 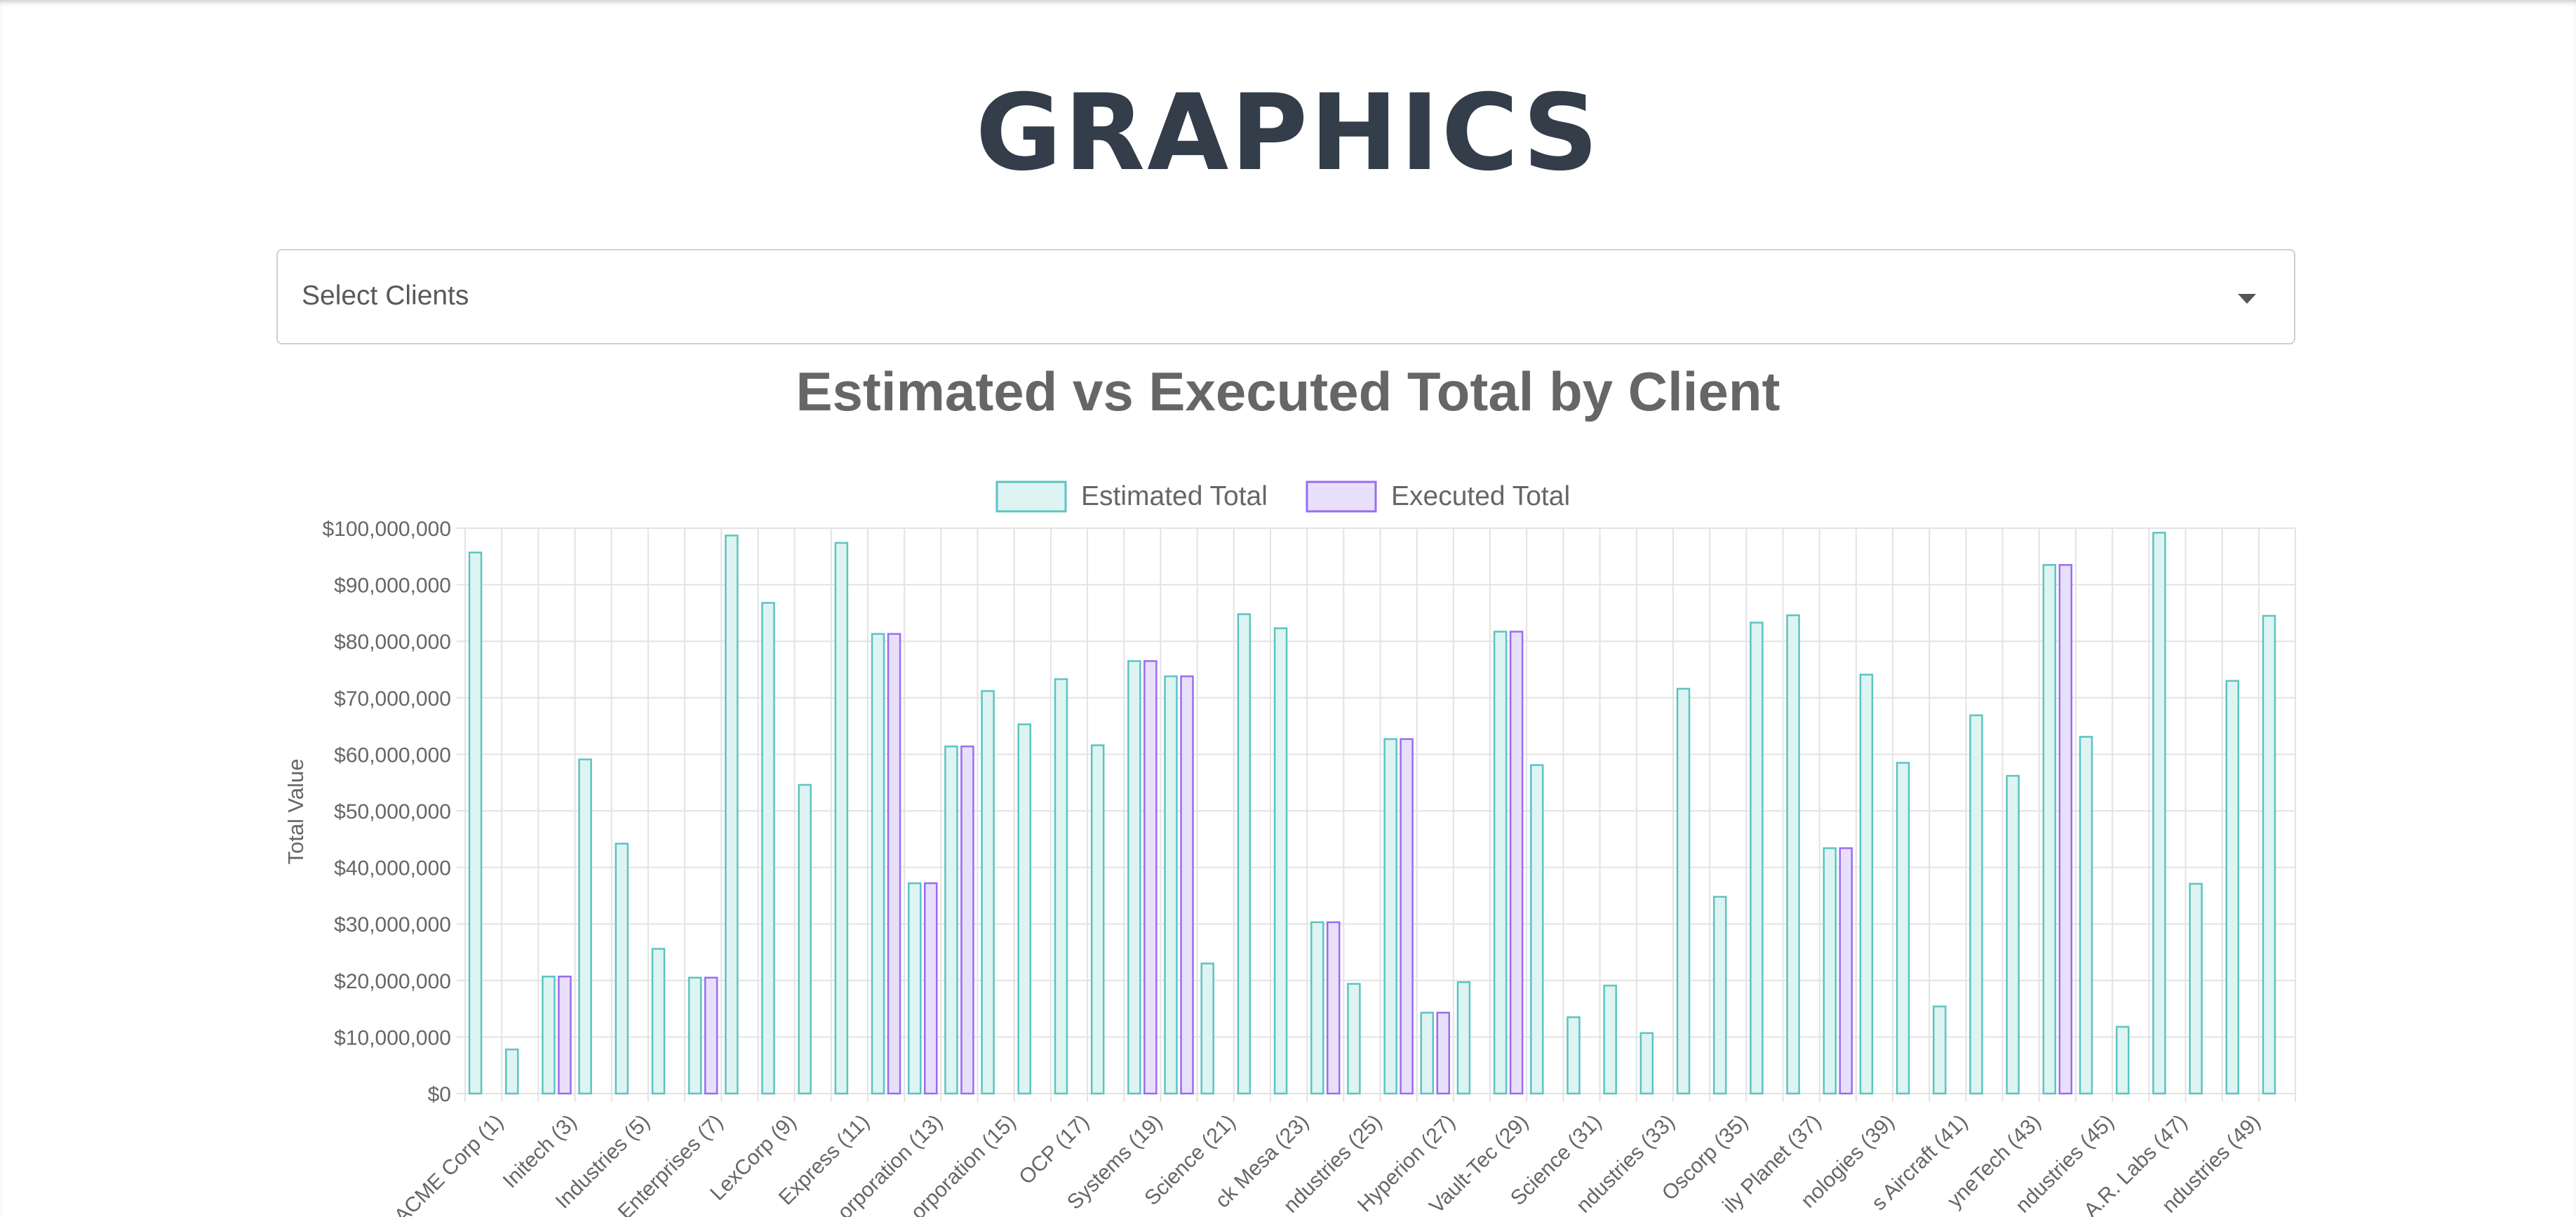 I want to click on client-select-placeholder: Select Clients, so click(x=386, y=296).